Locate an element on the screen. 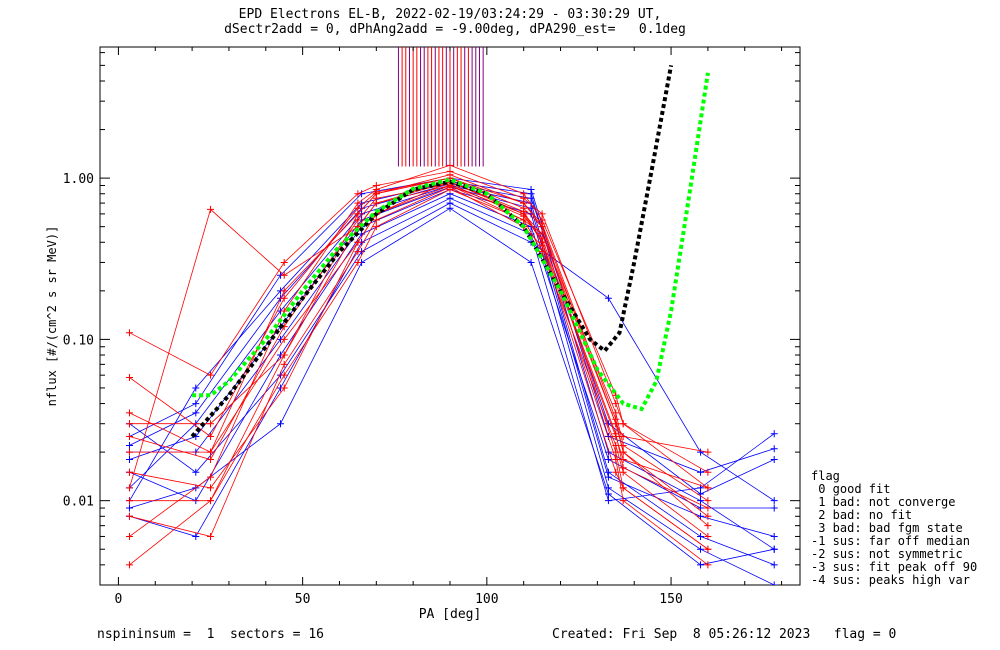 This screenshot has width=1000, height=650. footer-spin-info: nspininsum = 1 sectors = 16 is located at coordinates (210, 634).